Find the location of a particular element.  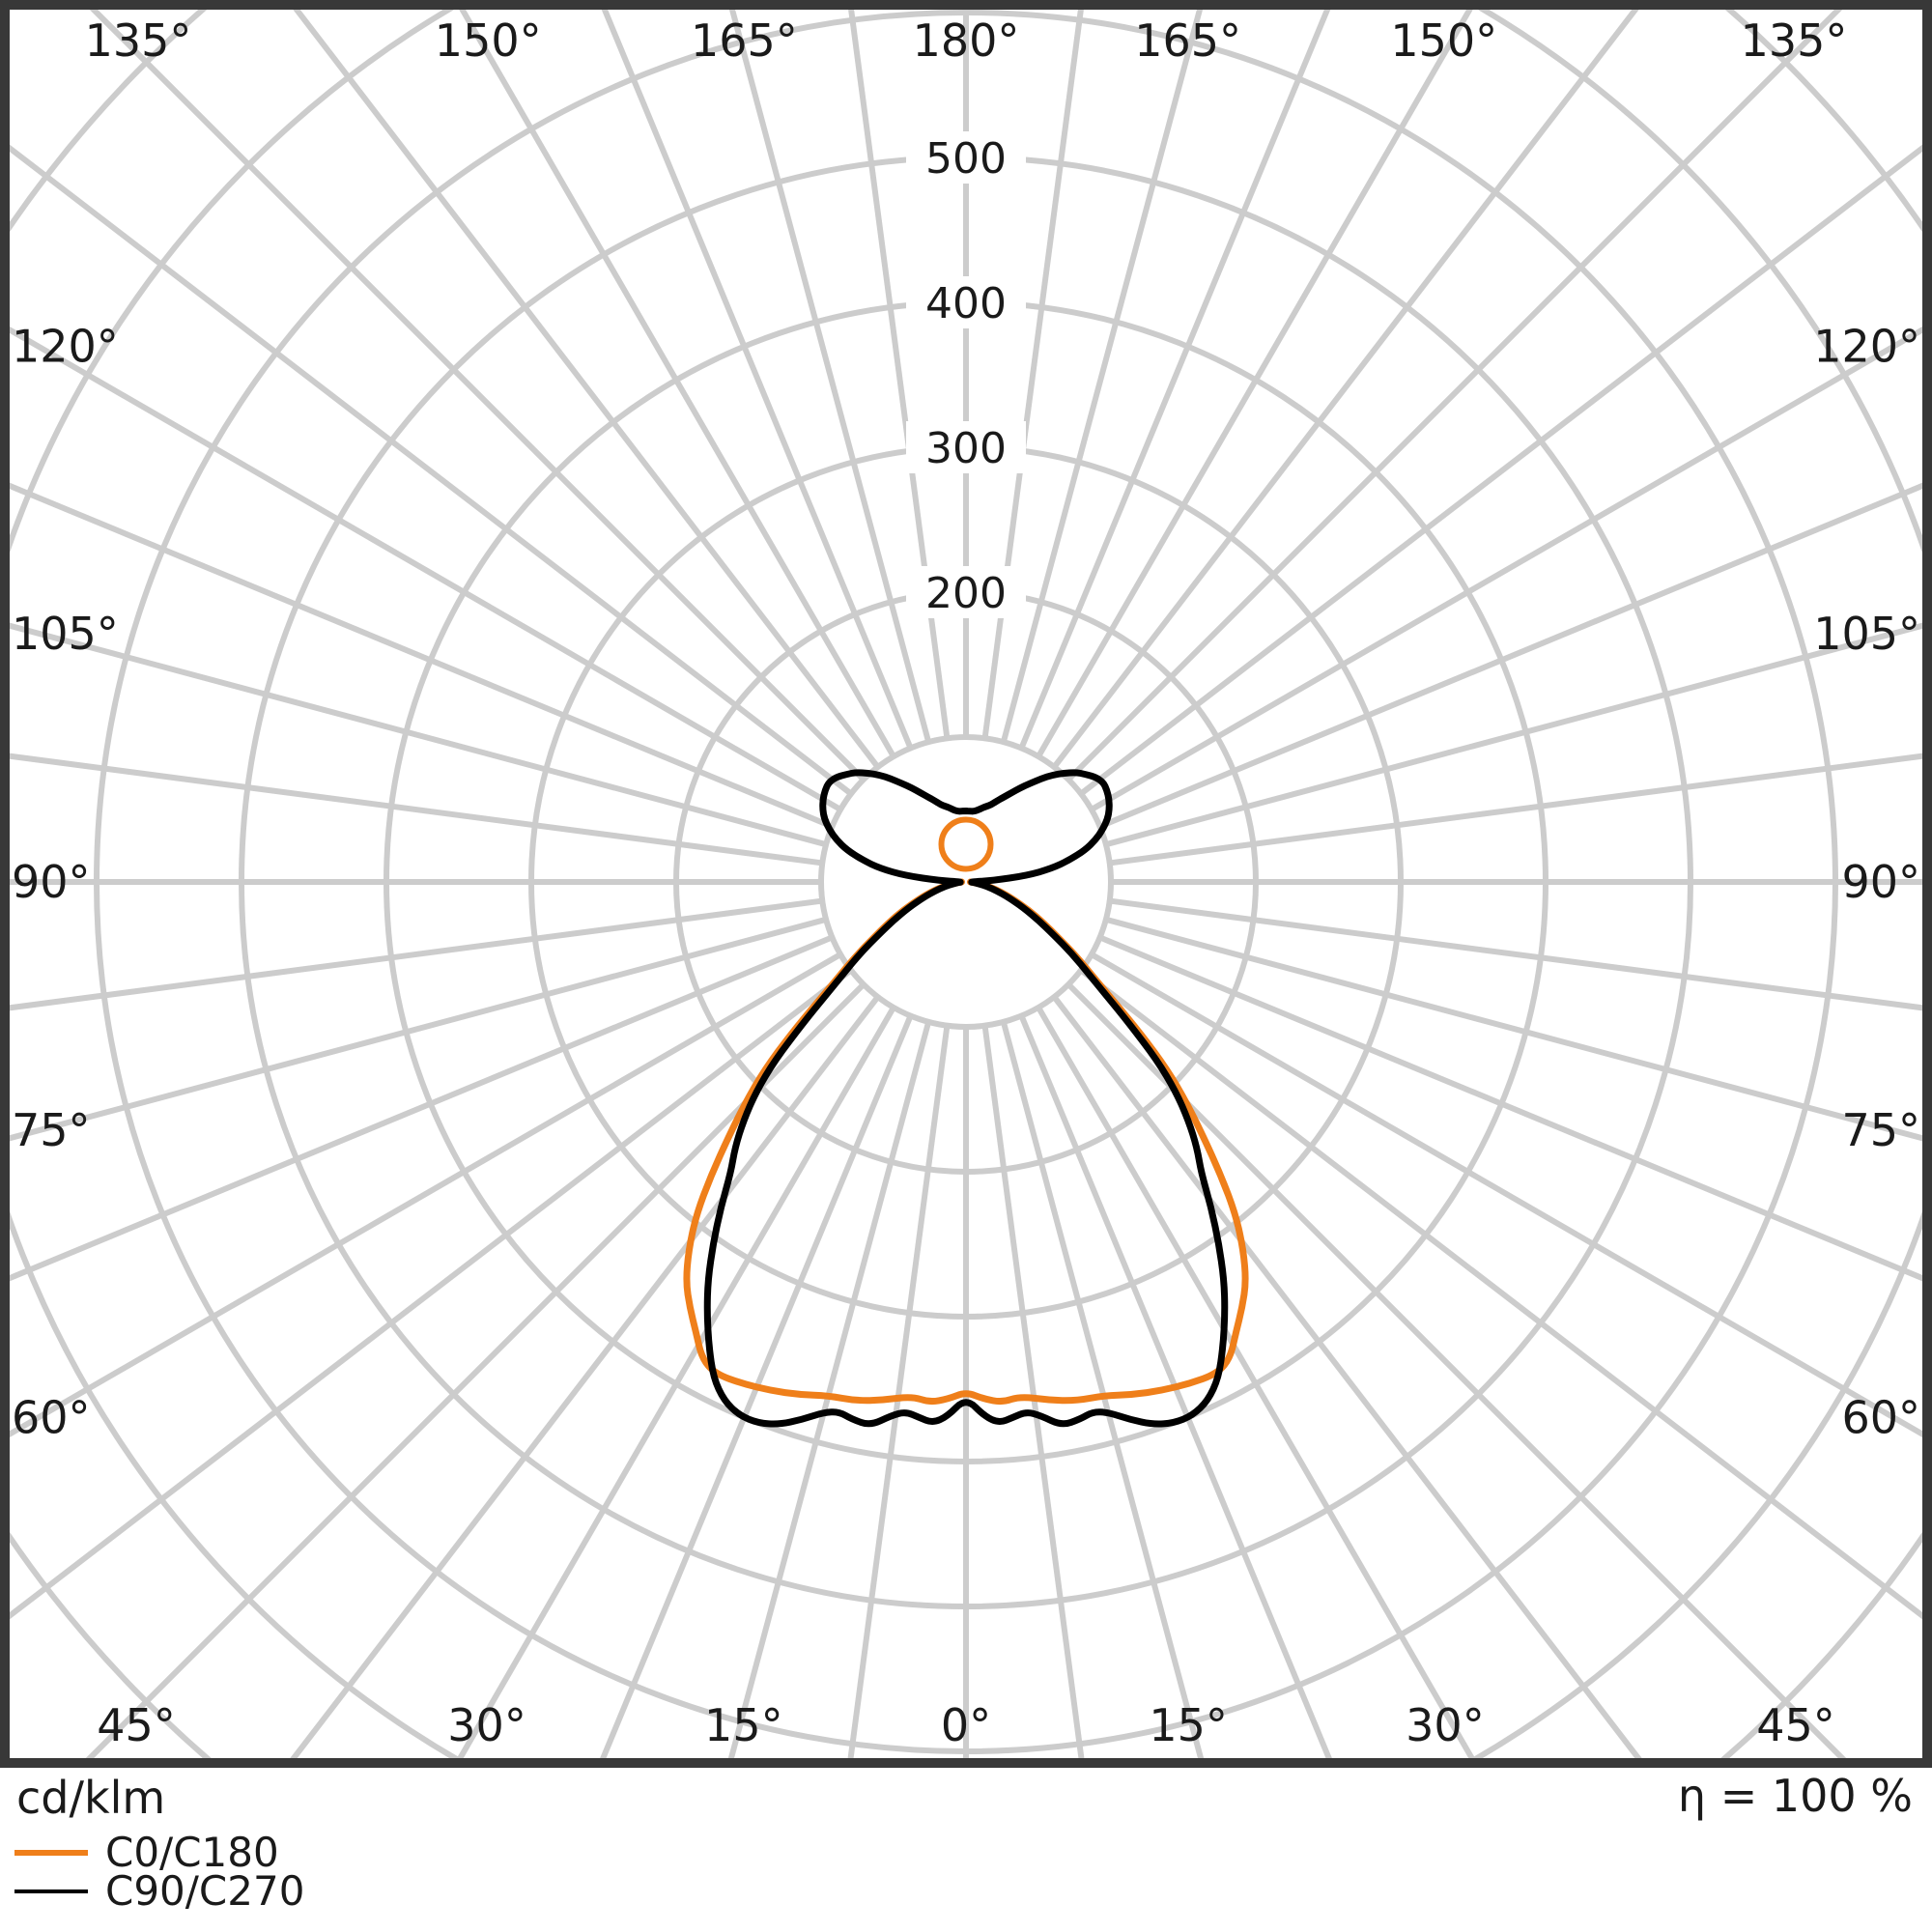

legend-label-c0-c180: C0/C180 is located at coordinates (192, 1852).